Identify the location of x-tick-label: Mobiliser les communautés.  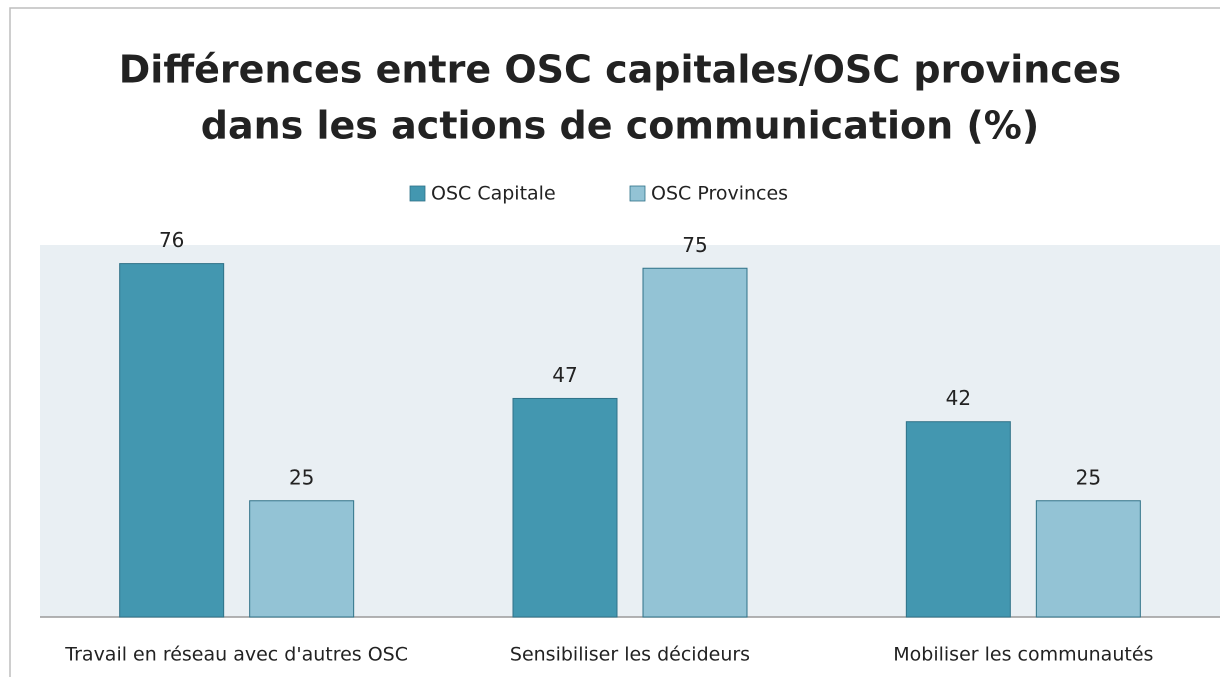
(1023, 655).